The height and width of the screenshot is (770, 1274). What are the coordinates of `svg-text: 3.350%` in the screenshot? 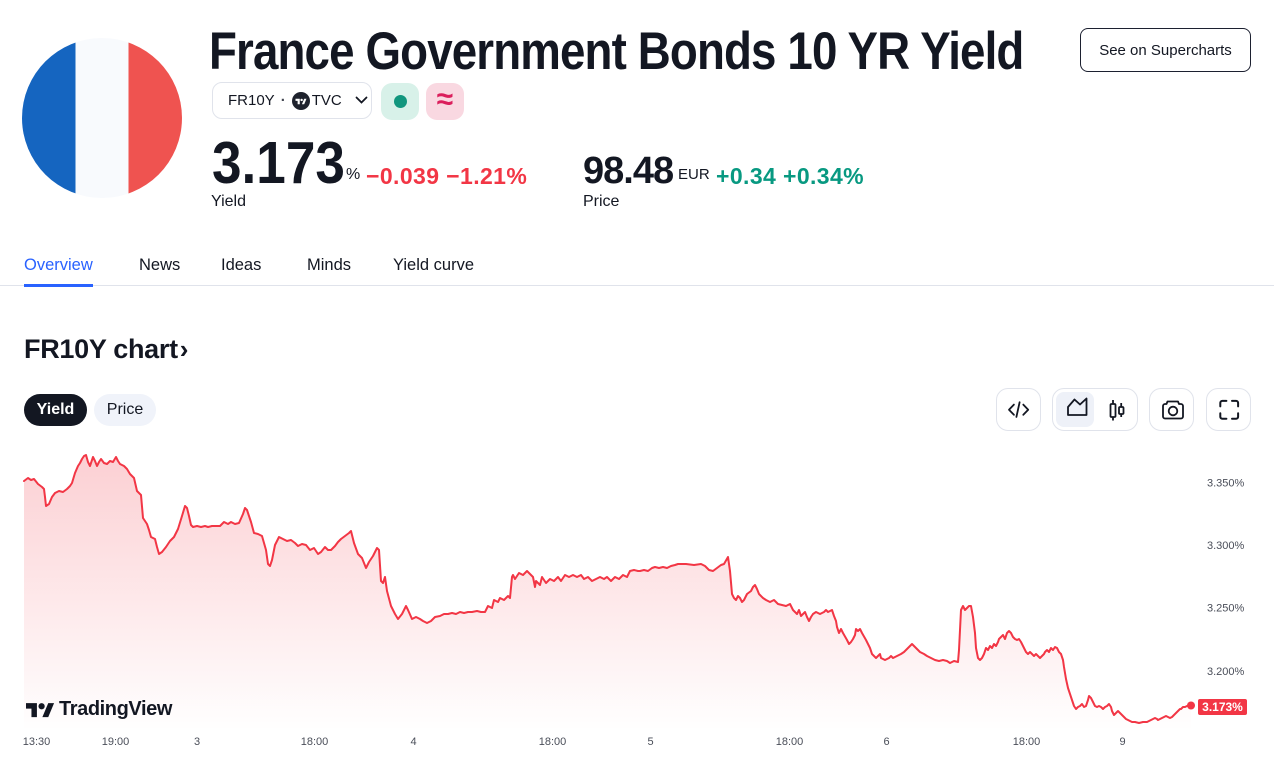 It's located at (1226, 484).